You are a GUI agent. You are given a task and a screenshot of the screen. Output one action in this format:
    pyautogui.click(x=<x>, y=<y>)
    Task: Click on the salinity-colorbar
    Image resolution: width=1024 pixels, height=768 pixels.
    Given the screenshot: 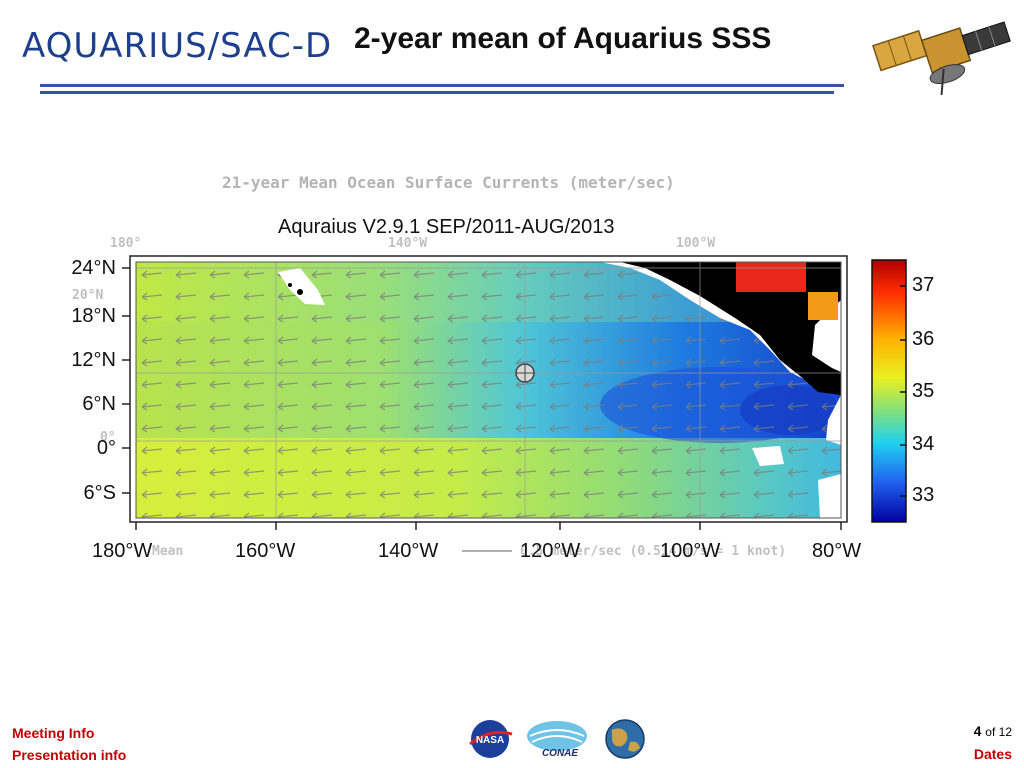 What is the action you would take?
    pyautogui.click(x=889, y=391)
    